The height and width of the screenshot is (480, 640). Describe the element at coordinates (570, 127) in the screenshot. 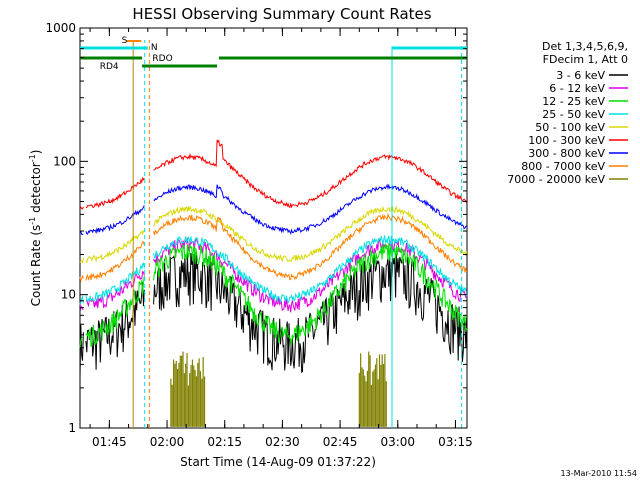

I see `legend-label: 50 - 100 keV` at that location.